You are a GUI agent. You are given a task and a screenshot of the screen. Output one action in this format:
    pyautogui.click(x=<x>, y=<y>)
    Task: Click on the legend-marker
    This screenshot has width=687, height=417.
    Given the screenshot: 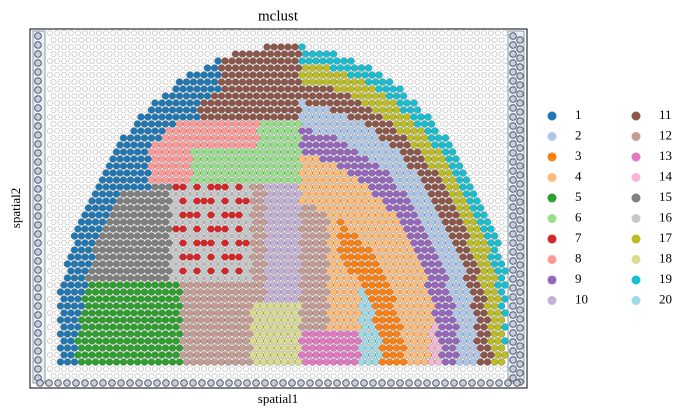 What is the action you would take?
    pyautogui.click(x=552, y=300)
    